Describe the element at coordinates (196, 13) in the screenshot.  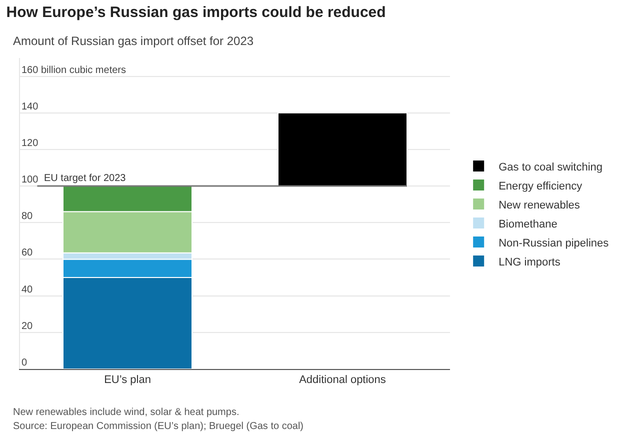
I see `chart-title: How Europe’s Russian gas imports could be reduced` at that location.